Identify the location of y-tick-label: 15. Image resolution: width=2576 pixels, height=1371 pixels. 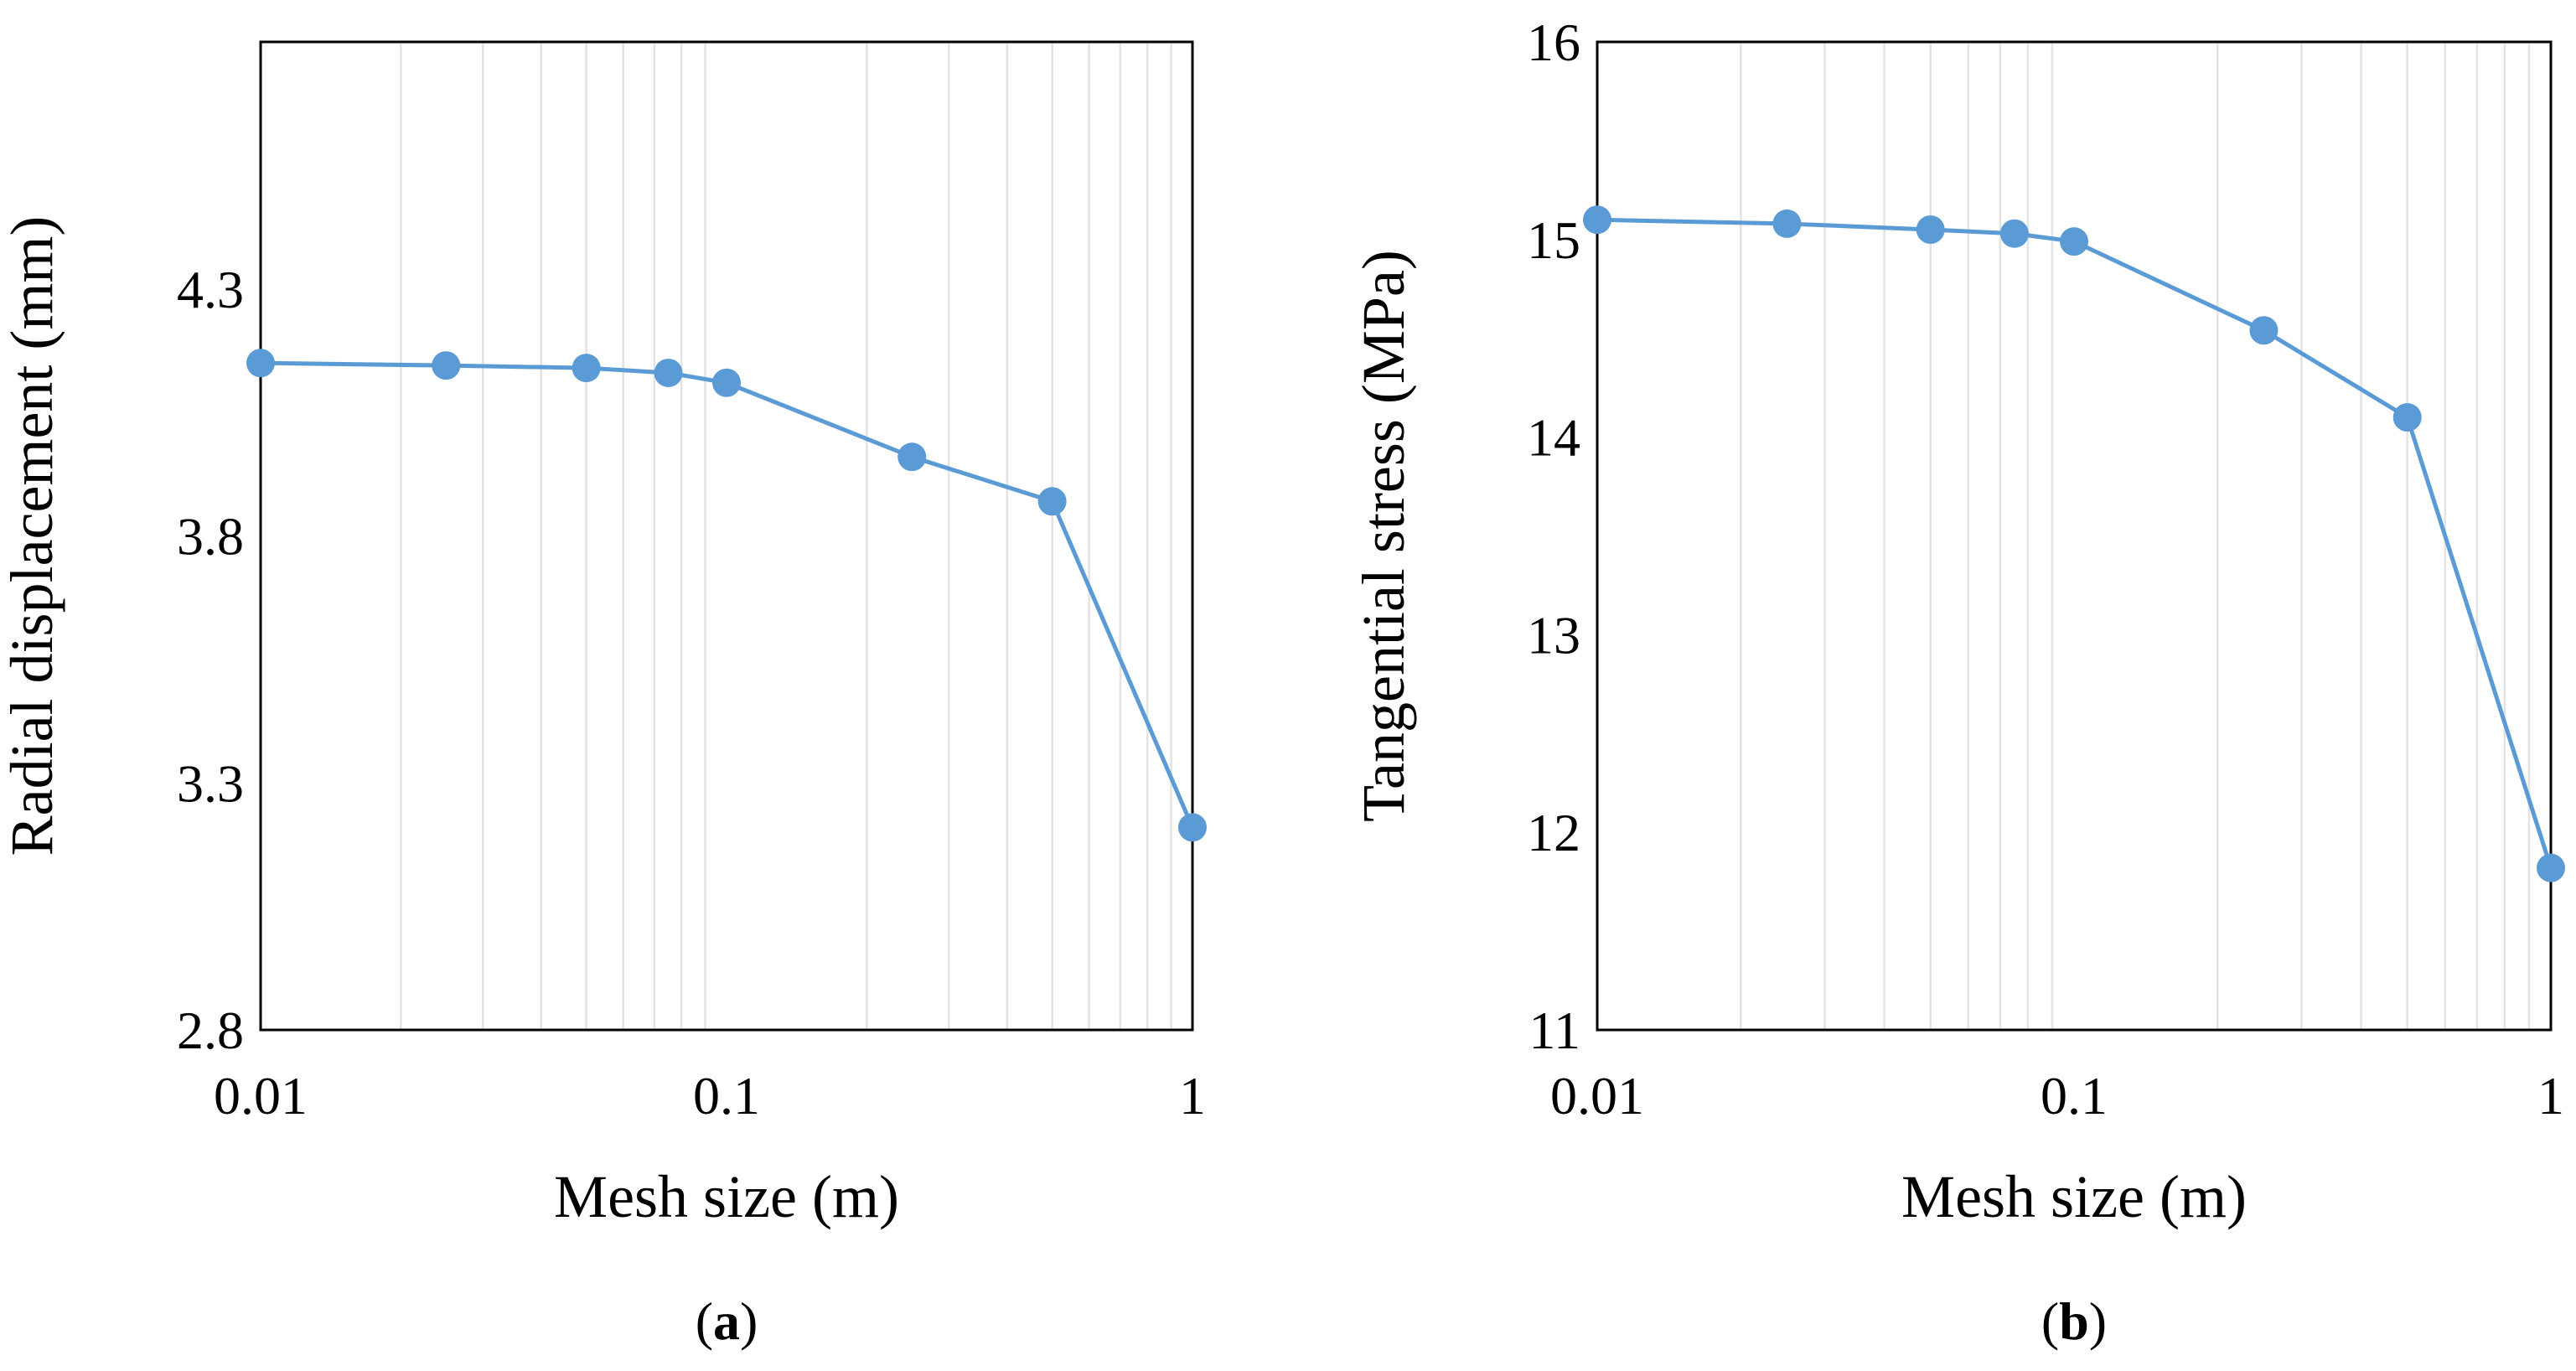
(1553, 240).